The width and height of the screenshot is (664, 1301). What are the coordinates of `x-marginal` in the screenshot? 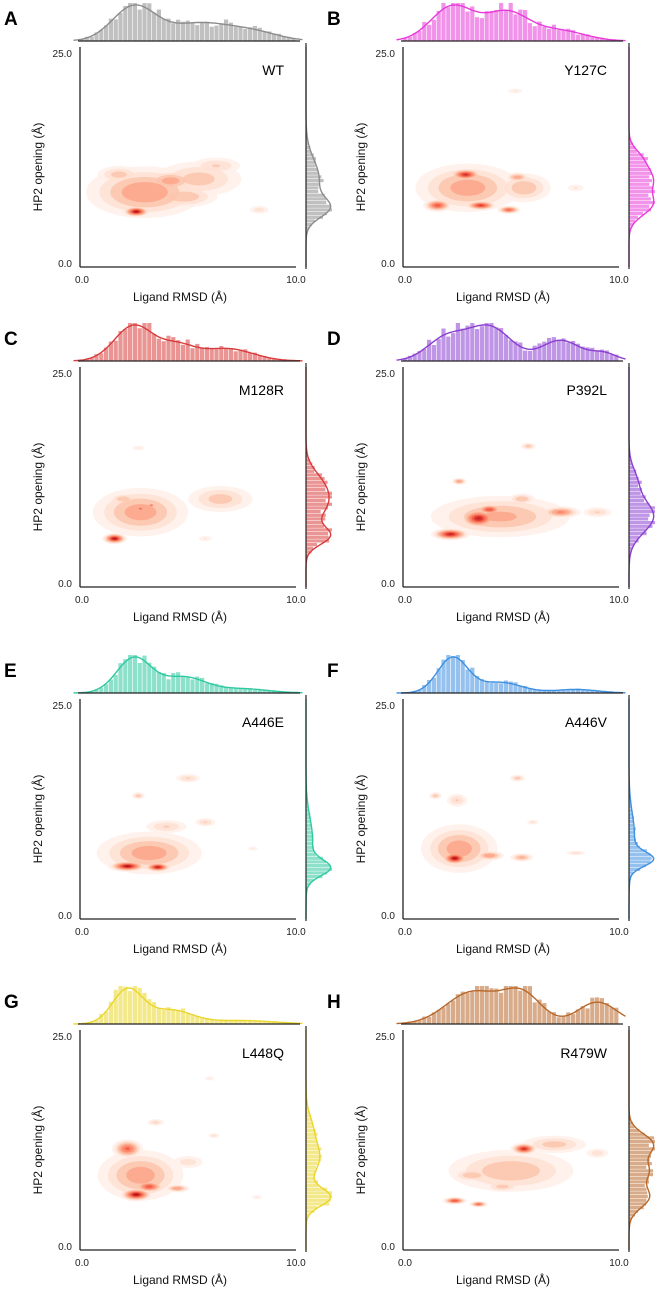 It's located at (188, 342).